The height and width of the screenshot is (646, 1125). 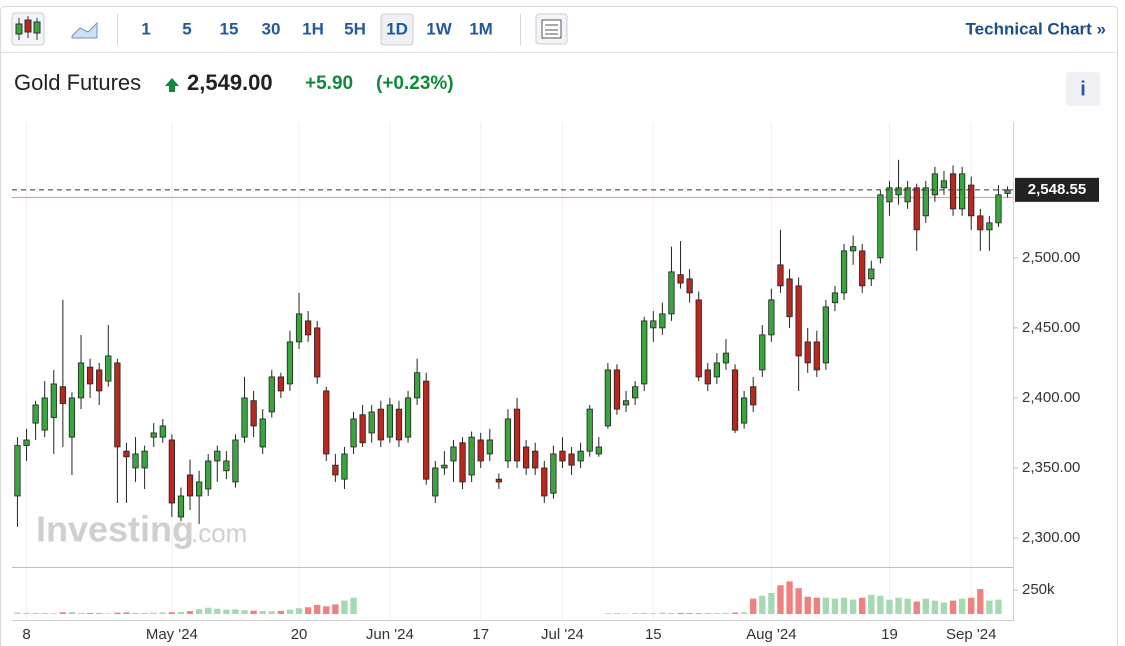 What do you see at coordinates (28, 26) in the screenshot?
I see `icon-body` at bounding box center [28, 26].